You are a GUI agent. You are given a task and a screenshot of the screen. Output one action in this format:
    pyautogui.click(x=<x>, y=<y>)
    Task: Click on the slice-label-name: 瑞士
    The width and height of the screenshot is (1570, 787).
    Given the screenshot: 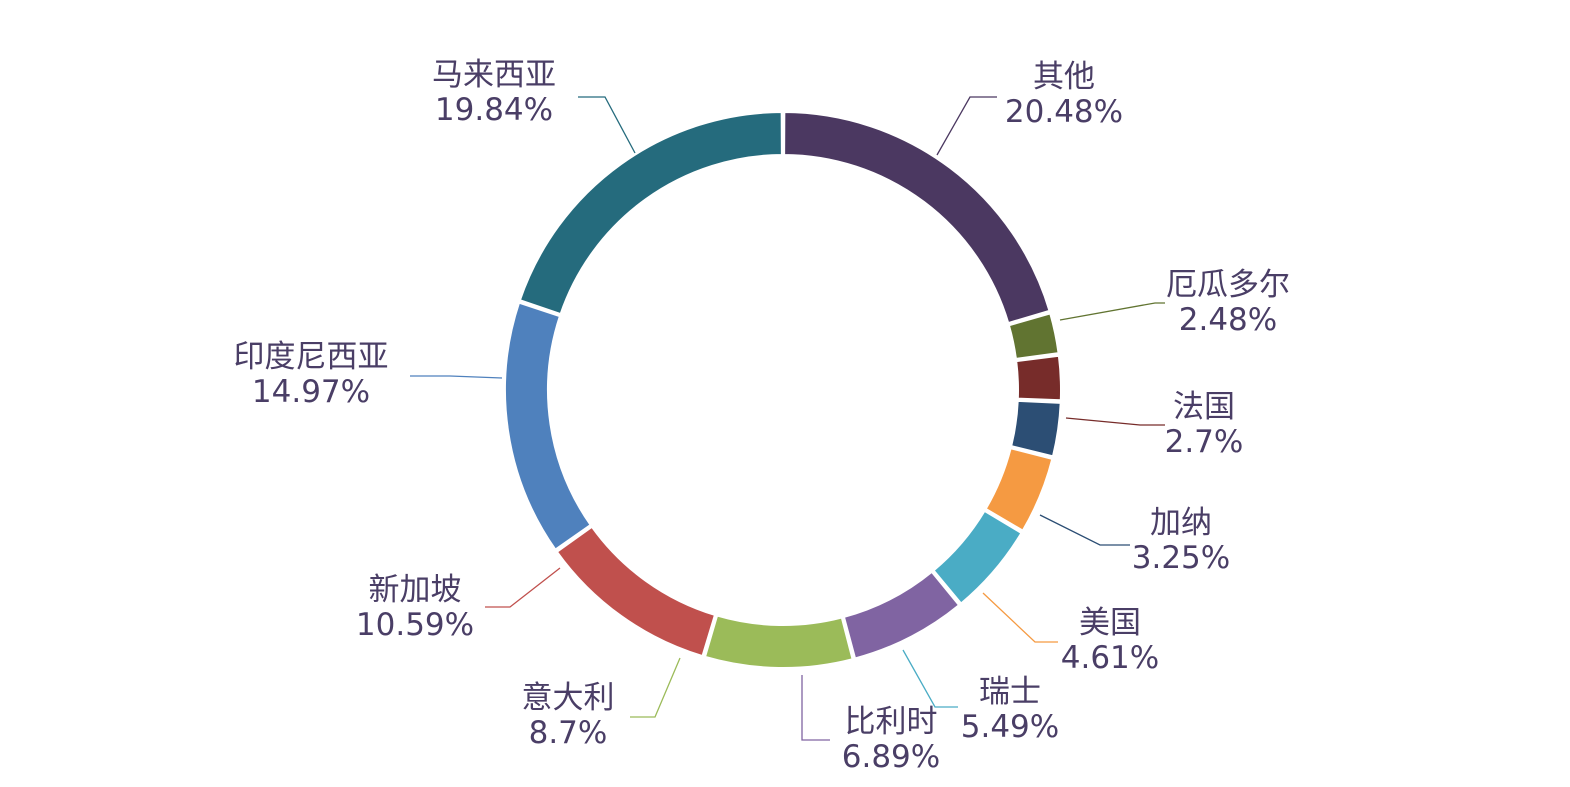 What is the action you would take?
    pyautogui.click(x=1010, y=692)
    